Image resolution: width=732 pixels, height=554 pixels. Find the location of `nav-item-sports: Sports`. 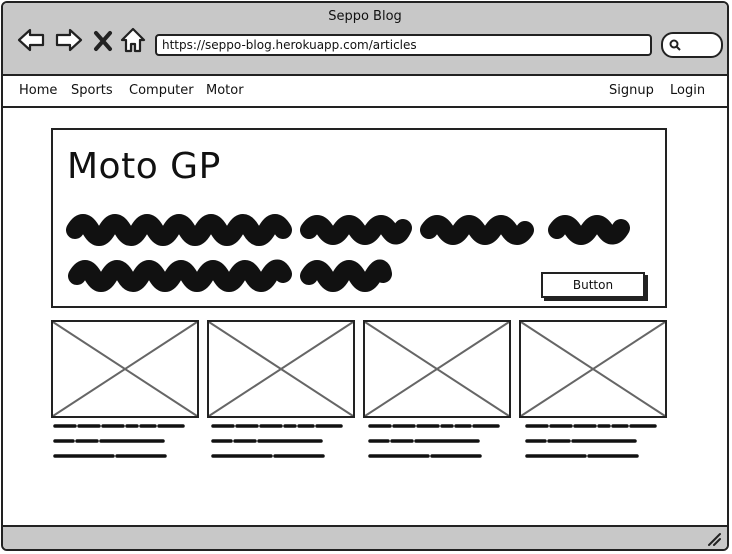

nav-item-sports: Sports is located at coordinates (92, 90).